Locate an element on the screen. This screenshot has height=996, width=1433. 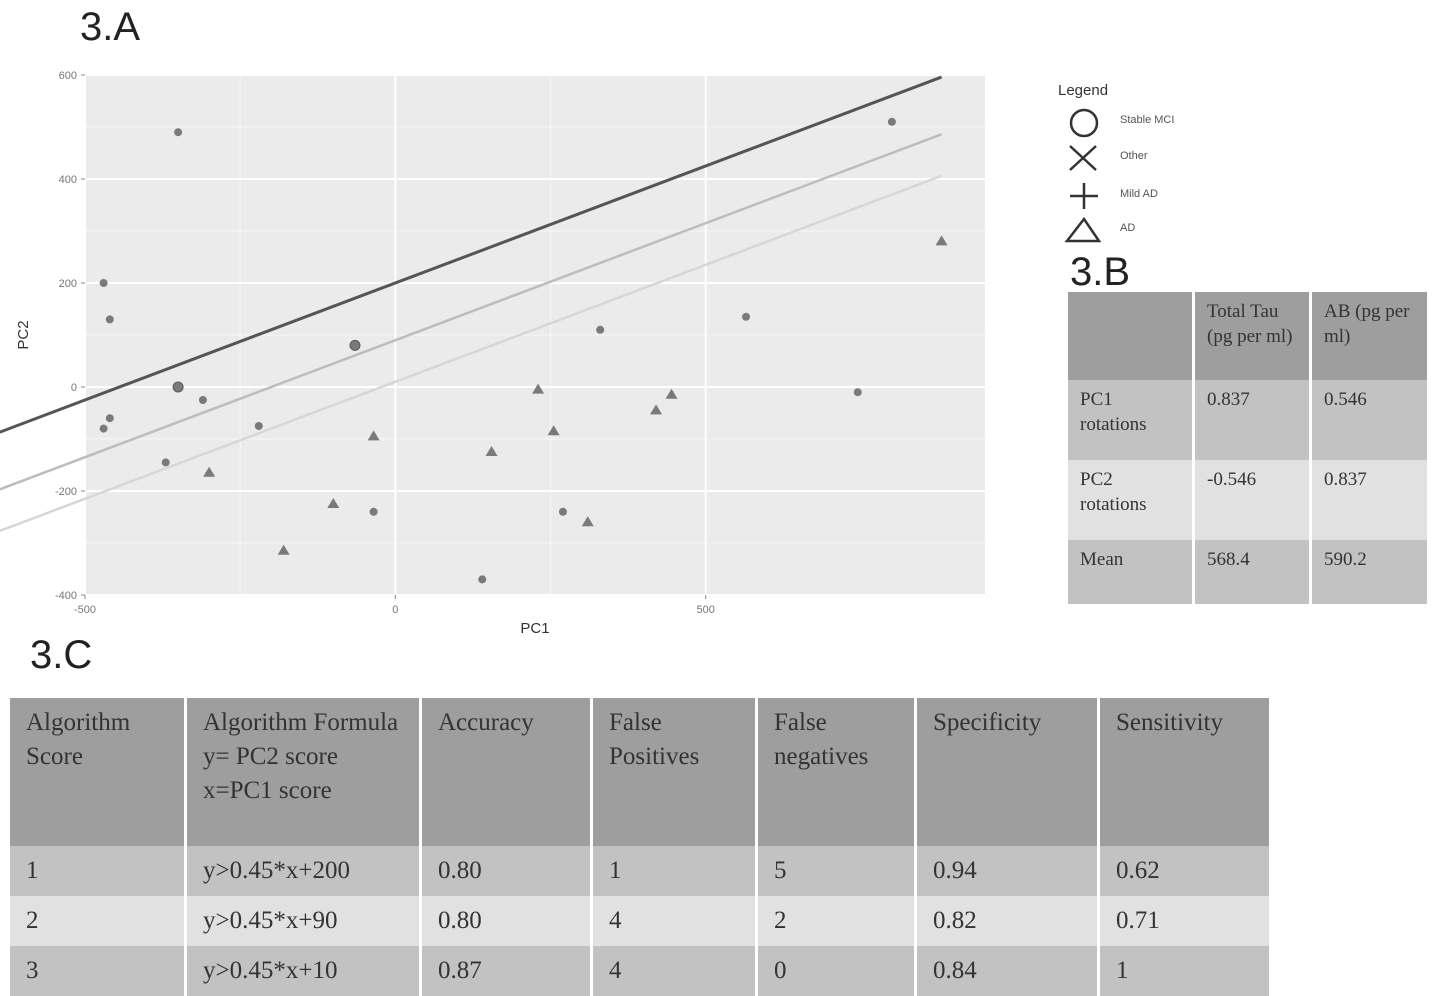
table-c-cell: y>0.45*x+90 is located at coordinates (303, 921).